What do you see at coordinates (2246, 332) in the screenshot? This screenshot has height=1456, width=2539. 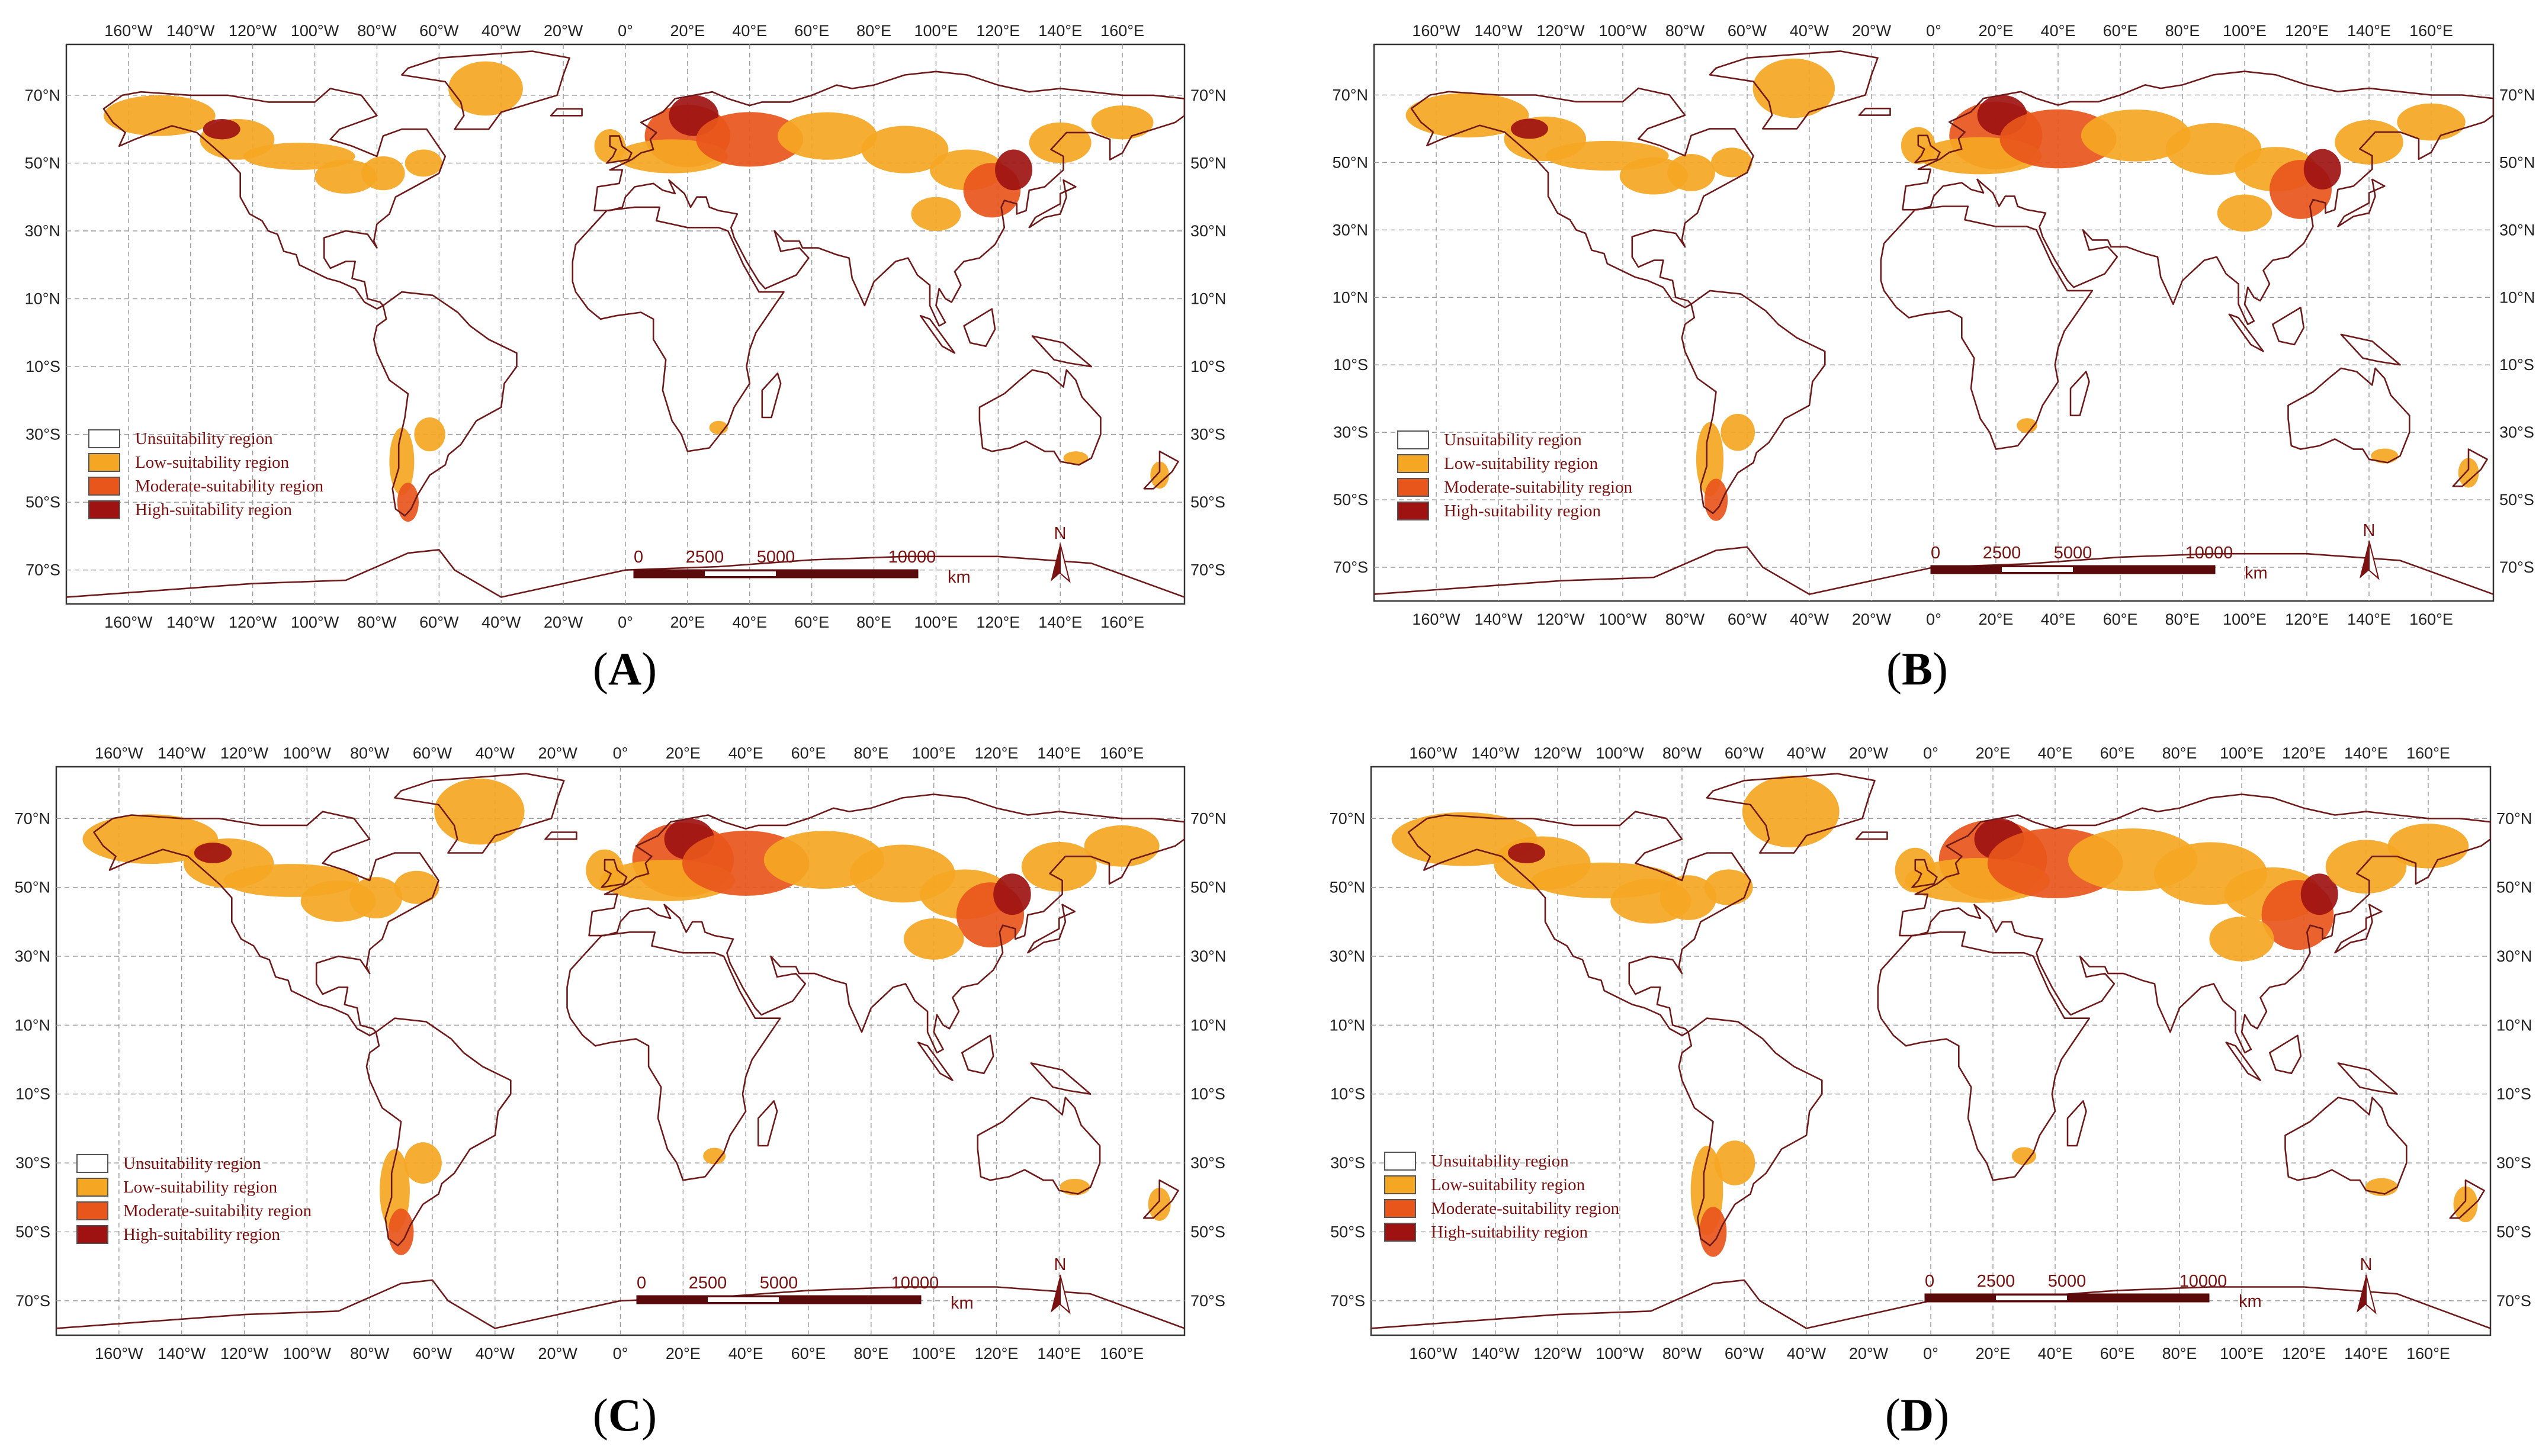 I see `landmass-sumatra` at bounding box center [2246, 332].